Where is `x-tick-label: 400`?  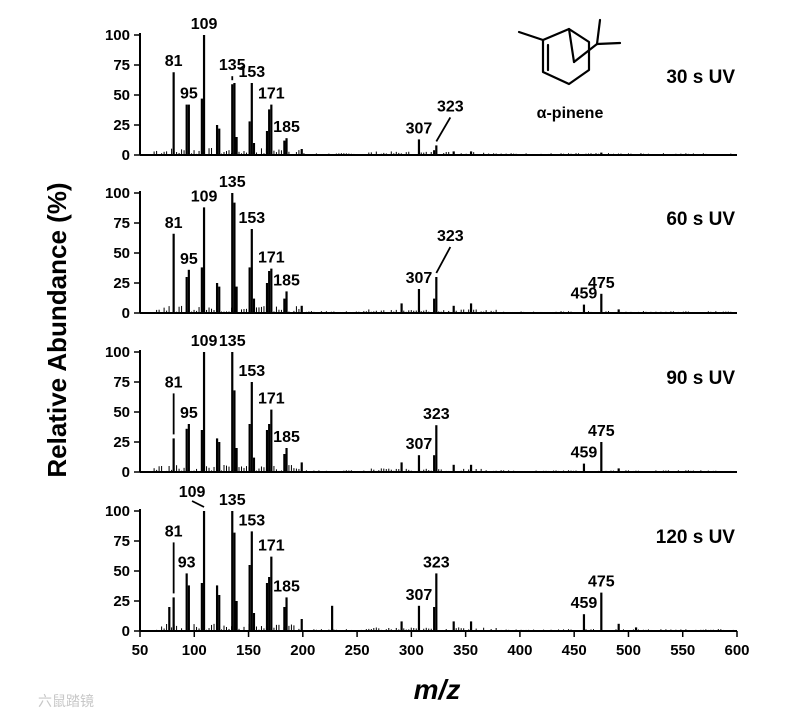 x-tick-label: 400 is located at coordinates (519, 650).